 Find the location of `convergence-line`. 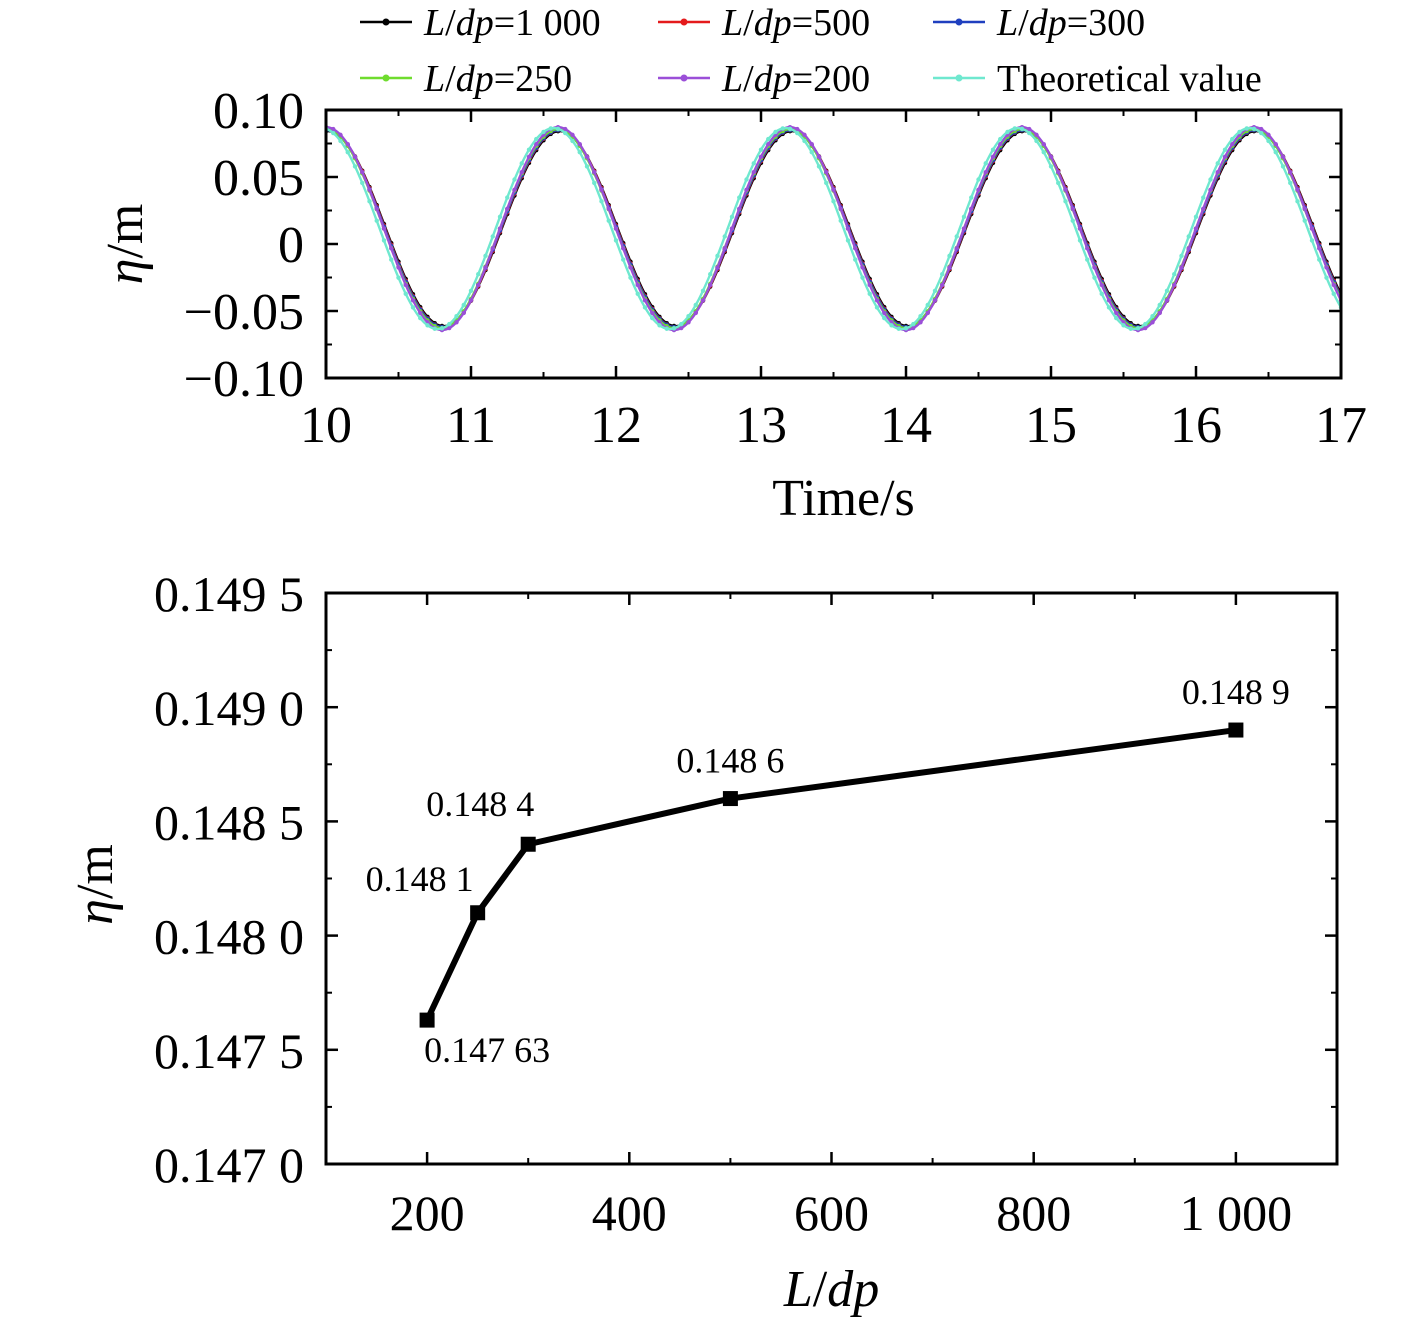

convergence-line is located at coordinates (830, 874).